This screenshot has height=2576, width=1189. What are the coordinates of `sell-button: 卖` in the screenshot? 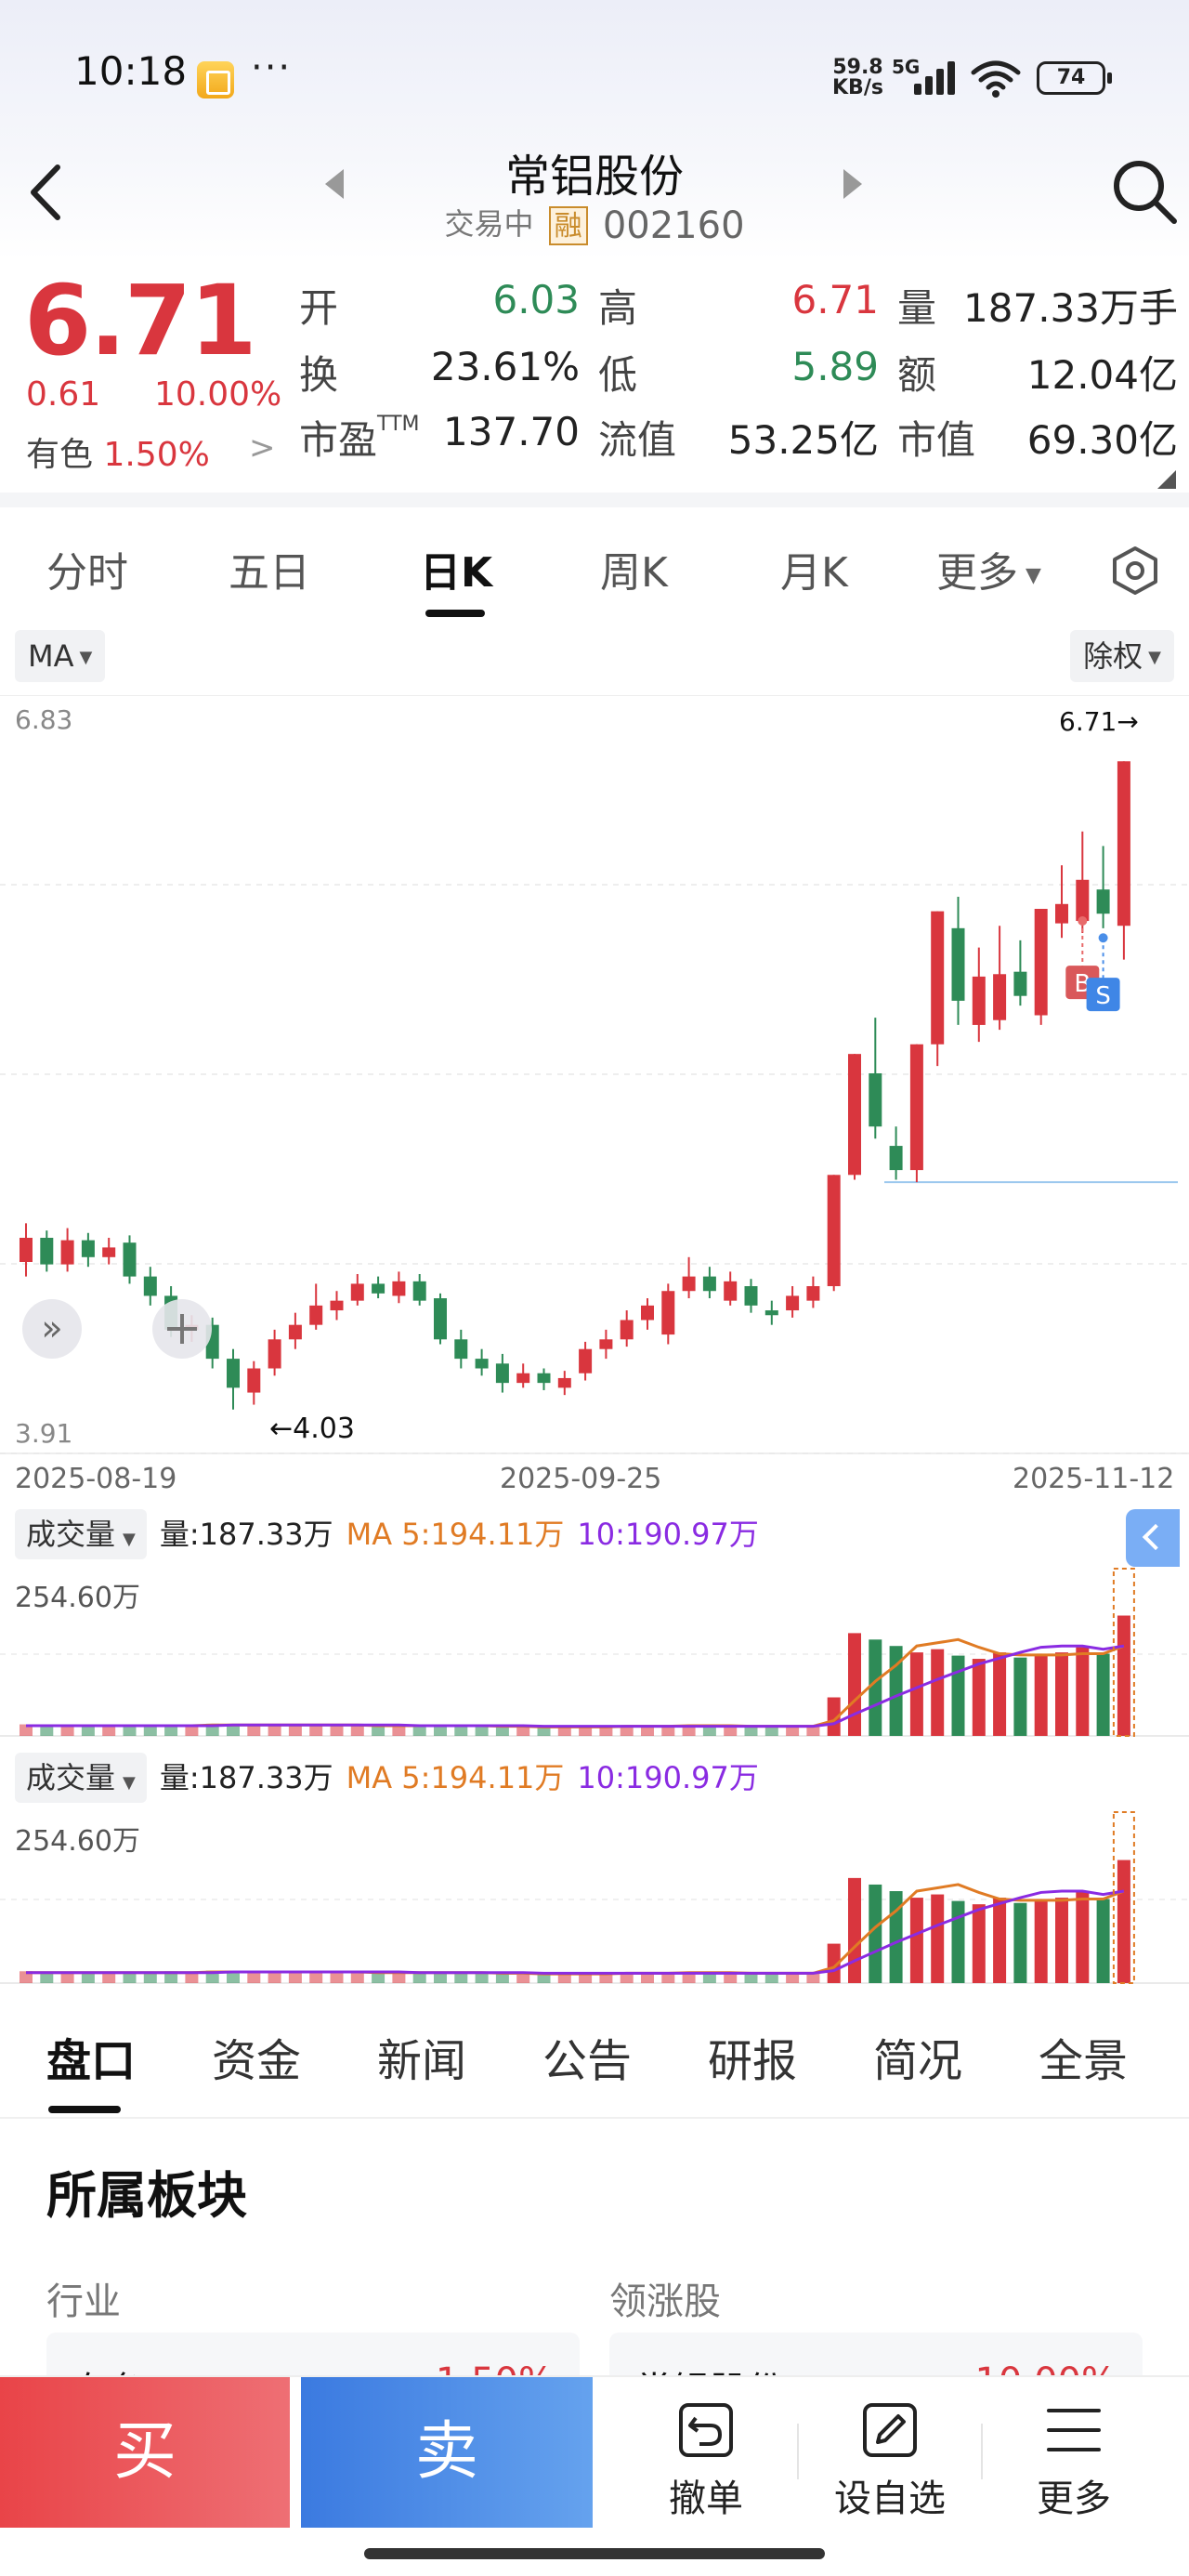 It's located at (447, 2452).